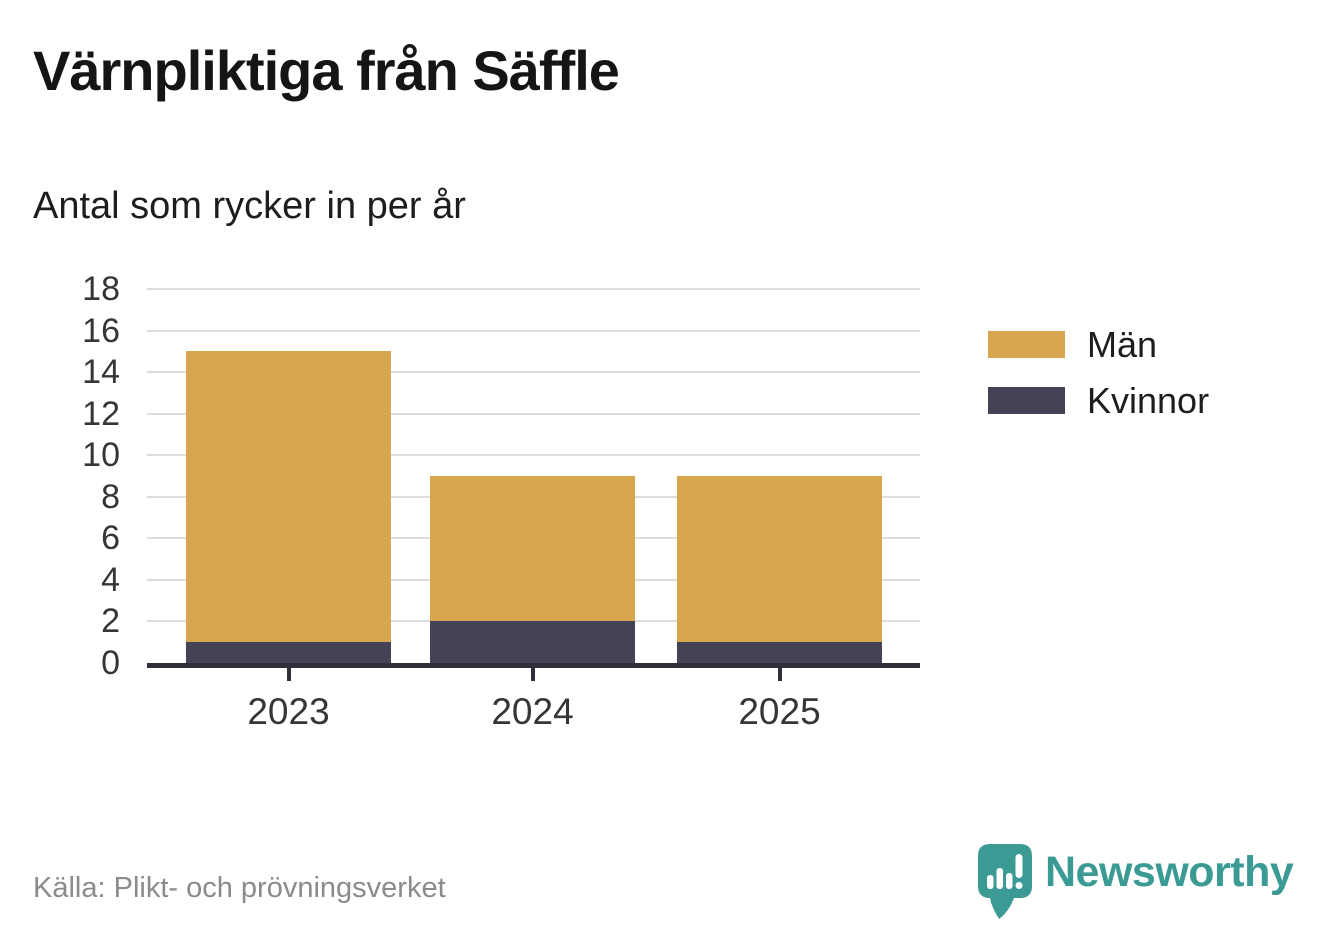 Image resolution: width=1322 pixels, height=939 pixels. I want to click on y-axis-tick-label: 2, so click(110, 621).